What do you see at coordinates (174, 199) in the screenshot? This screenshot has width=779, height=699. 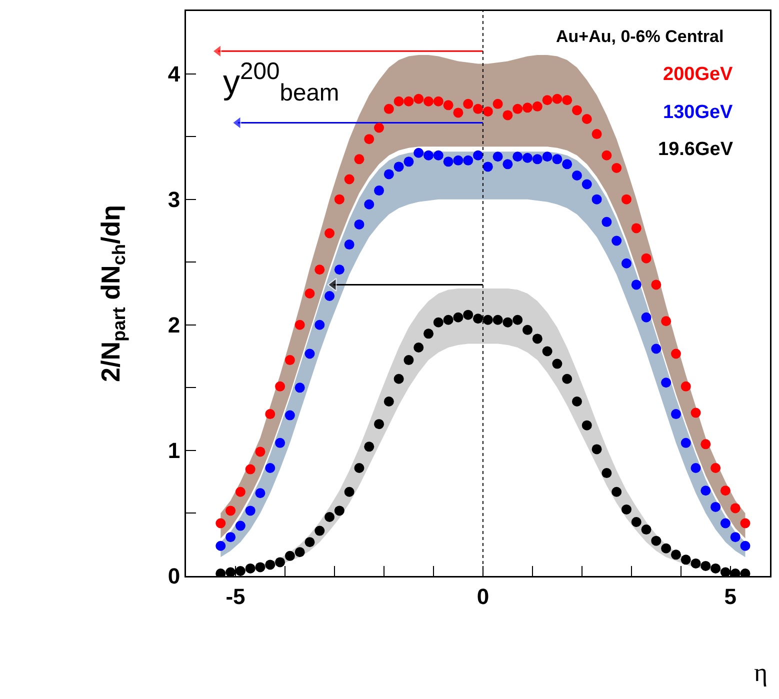 I see `y-tick-label: 3` at bounding box center [174, 199].